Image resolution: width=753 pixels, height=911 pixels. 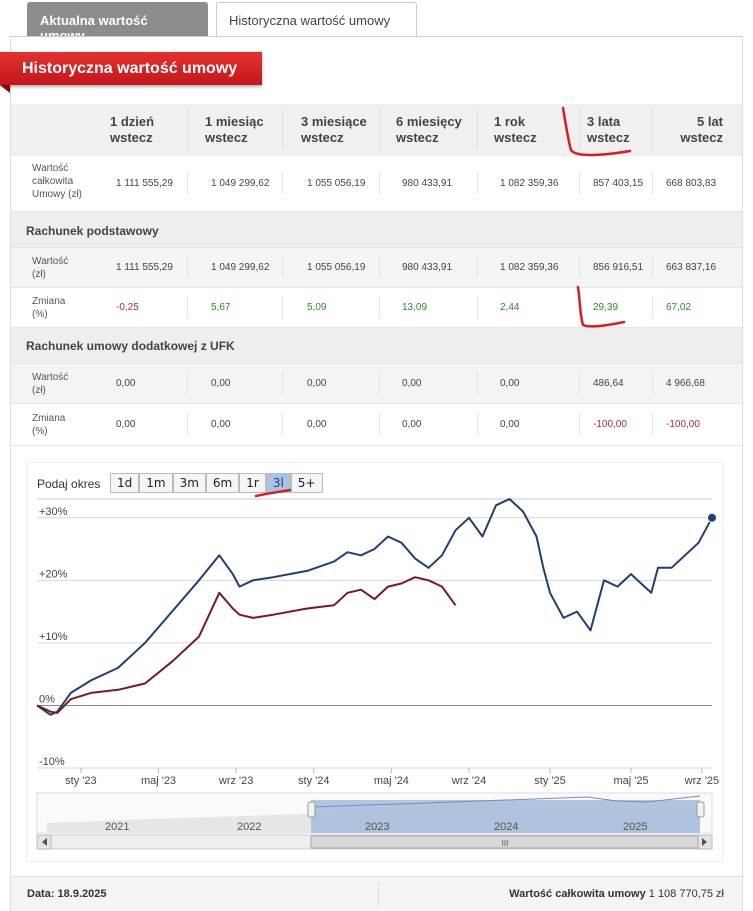 What do you see at coordinates (577, 894) in the screenshot?
I see `footer-total-label: Wartość całkowita umowy` at bounding box center [577, 894].